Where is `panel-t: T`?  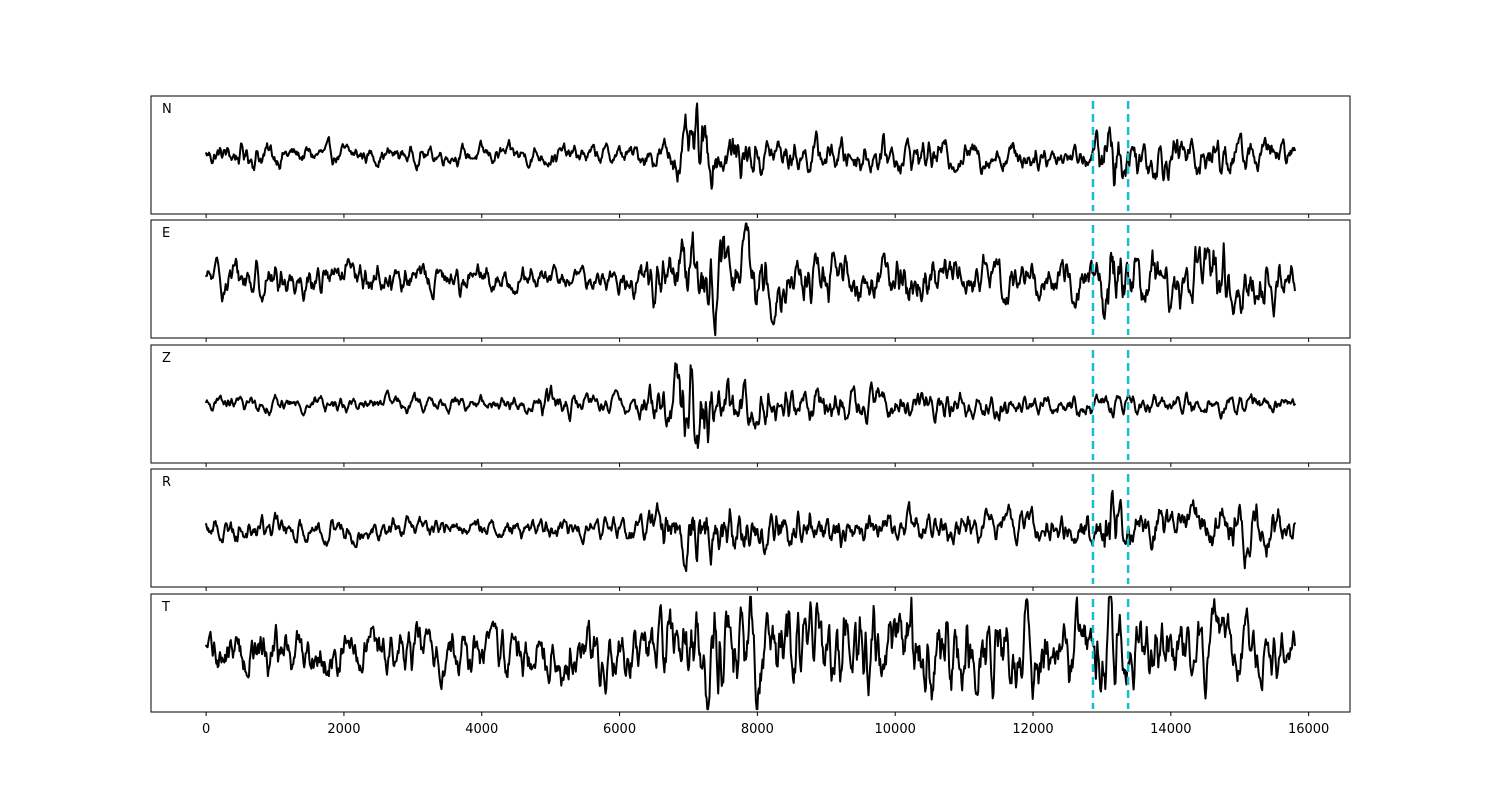
panel-t: T is located at coordinates (750, 654).